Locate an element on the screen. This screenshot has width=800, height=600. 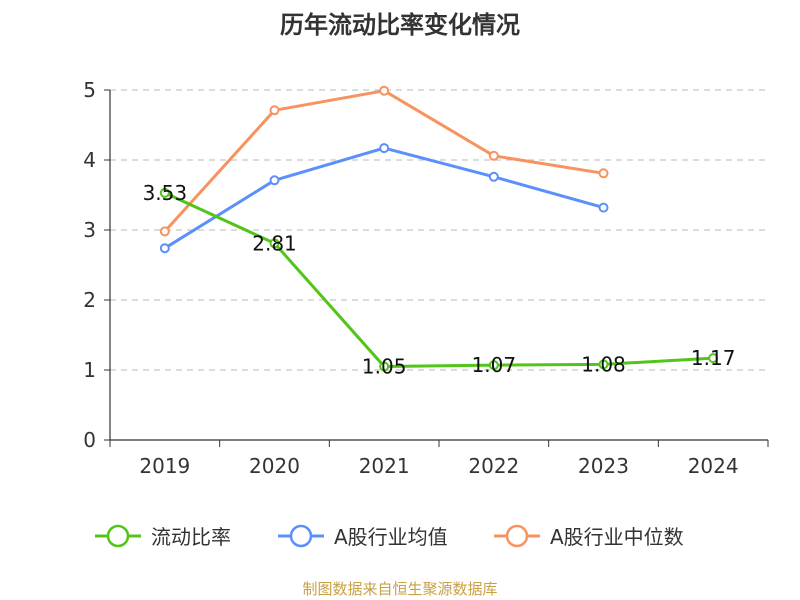
source-note: 制图数据来自恒生聚源数据库 is located at coordinates (399, 589).